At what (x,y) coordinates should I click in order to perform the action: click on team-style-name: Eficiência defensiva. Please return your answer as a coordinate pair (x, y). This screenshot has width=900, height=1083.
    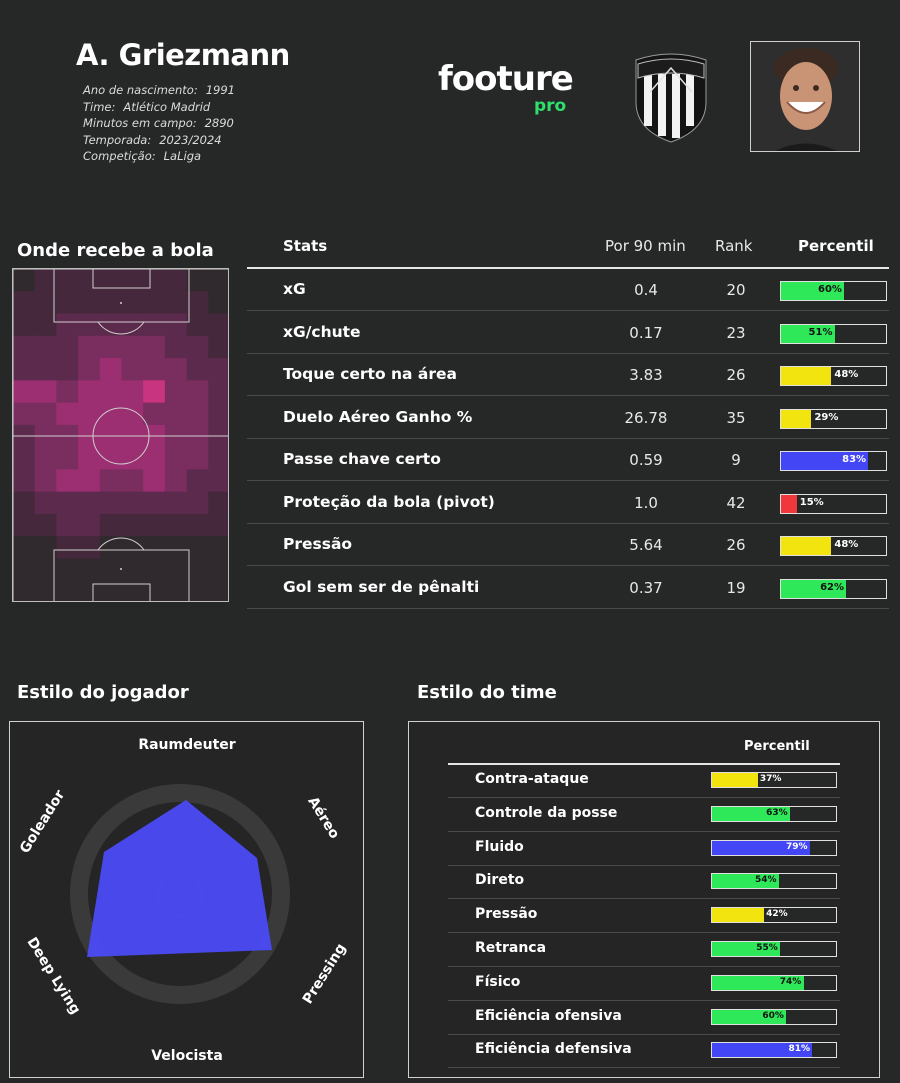
    Looking at the image, I should click on (553, 1049).